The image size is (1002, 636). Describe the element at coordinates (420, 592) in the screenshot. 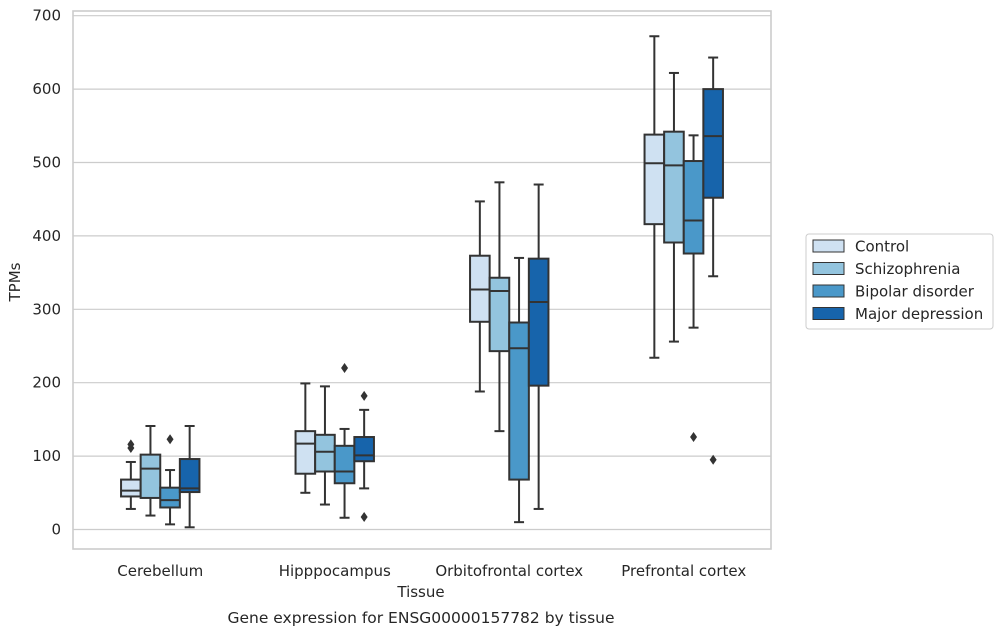

I see `x-axis-label: Tissue` at that location.